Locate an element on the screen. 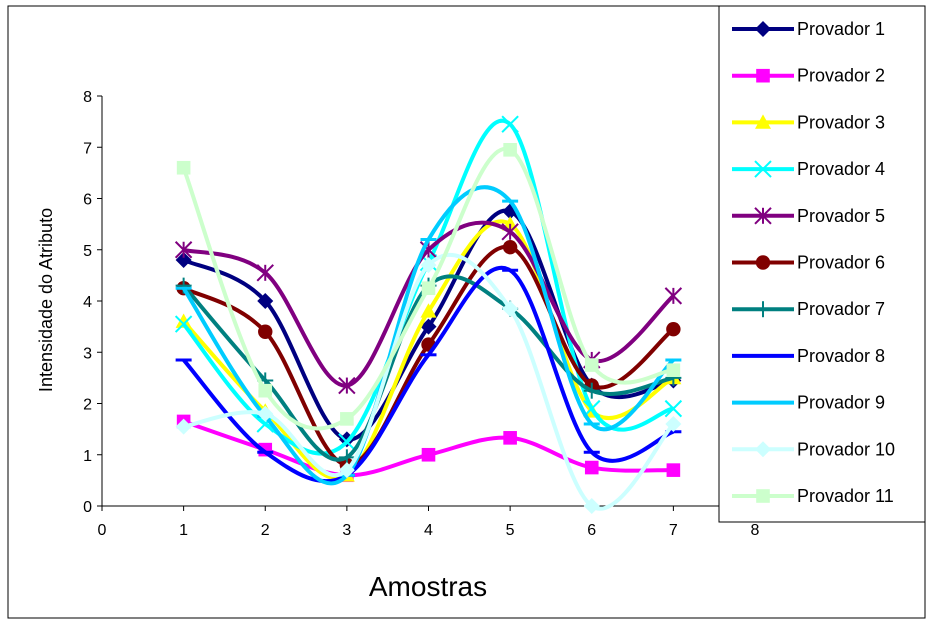 This screenshot has height=630, width=934. legend-label: Provador 11 is located at coordinates (845, 496).